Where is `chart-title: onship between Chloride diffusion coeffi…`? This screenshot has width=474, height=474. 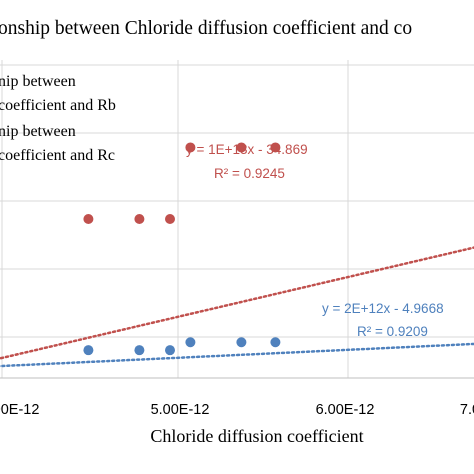 chart-title: onship between Chloride diffusion coeffi… is located at coordinates (206, 28).